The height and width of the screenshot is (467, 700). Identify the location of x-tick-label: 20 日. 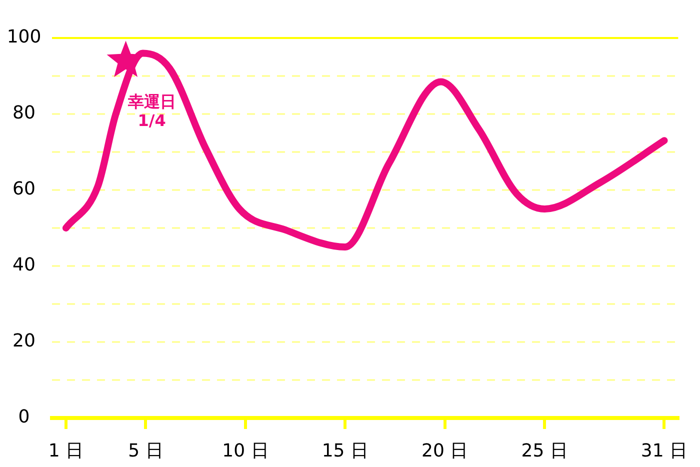
(445, 451).